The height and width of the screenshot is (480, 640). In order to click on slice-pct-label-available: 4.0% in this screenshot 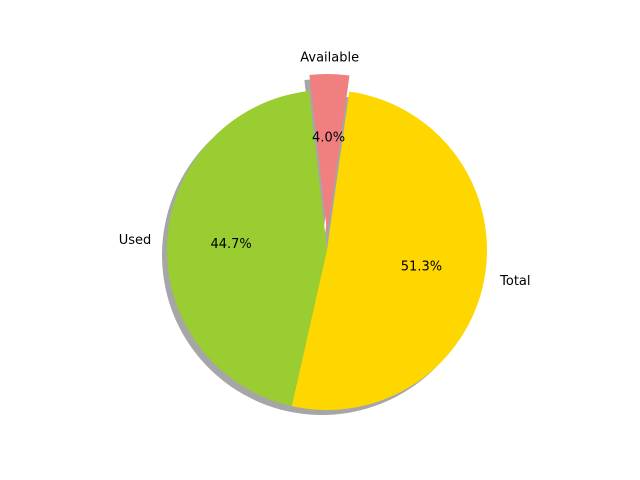, I will do `click(328, 138)`.